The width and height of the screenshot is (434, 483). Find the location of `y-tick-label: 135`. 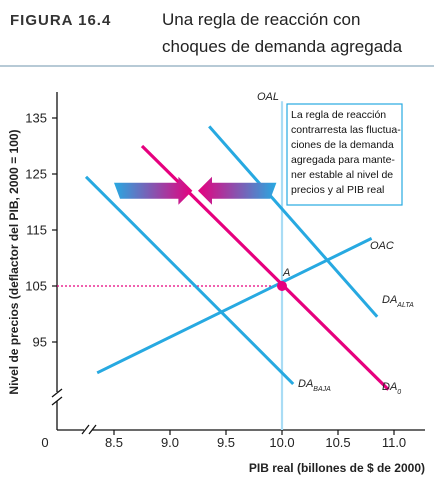

y-tick-label: 135 is located at coordinates (36, 118).